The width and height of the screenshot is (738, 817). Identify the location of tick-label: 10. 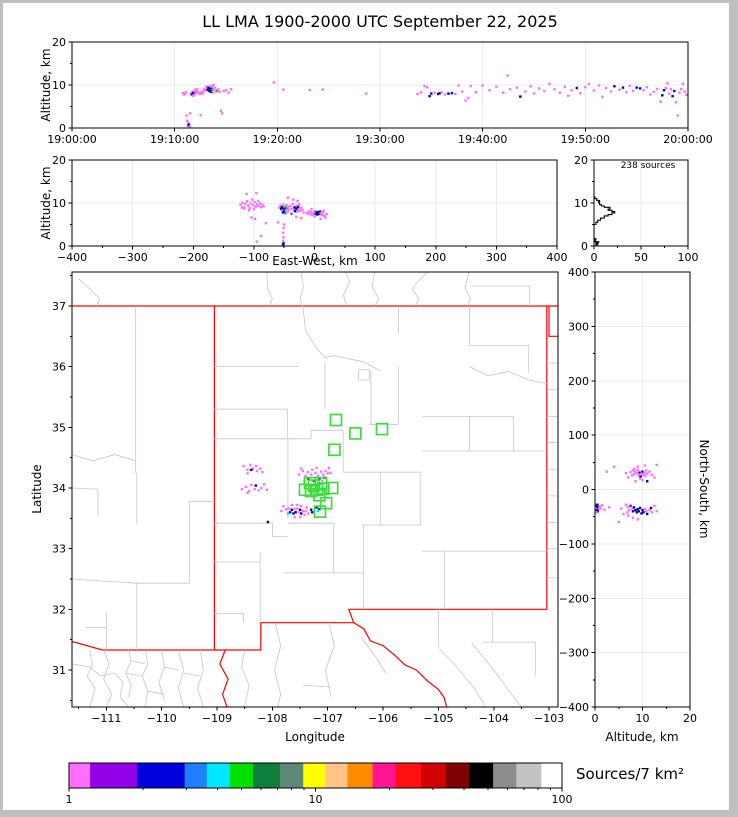
(59, 85).